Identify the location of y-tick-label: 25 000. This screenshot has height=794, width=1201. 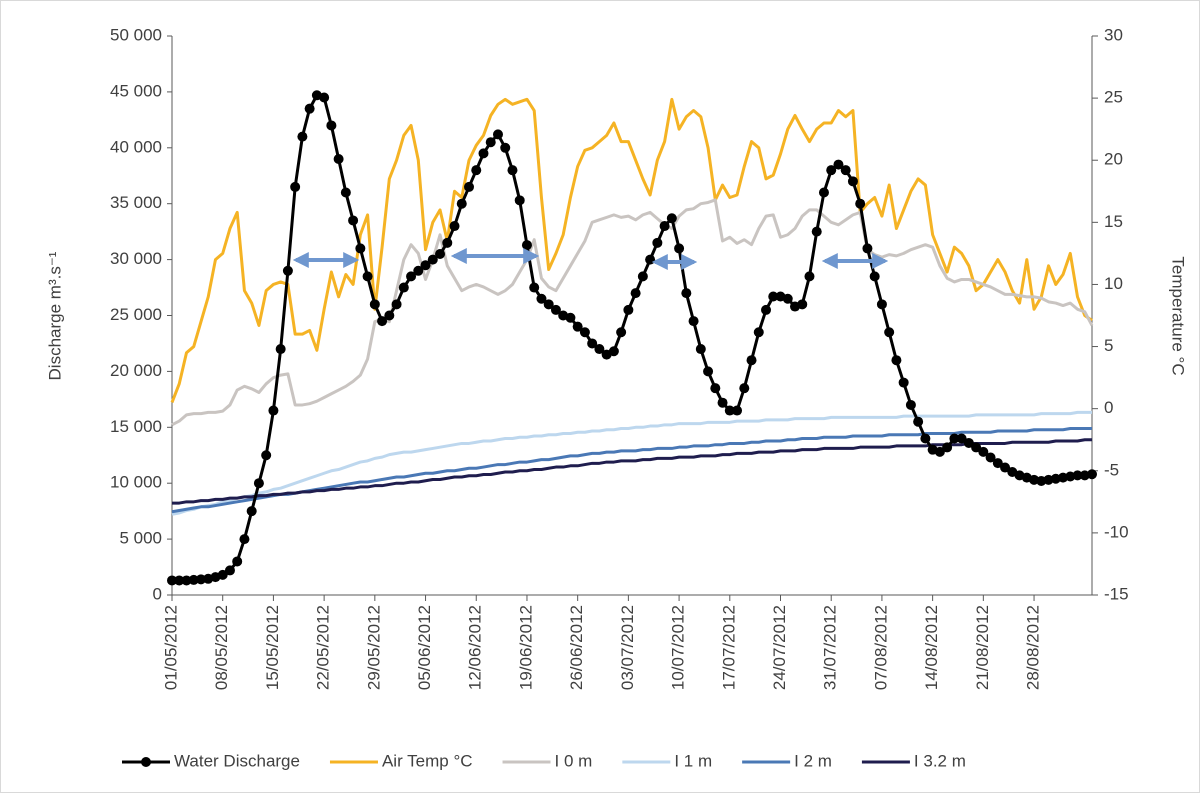
(136, 314).